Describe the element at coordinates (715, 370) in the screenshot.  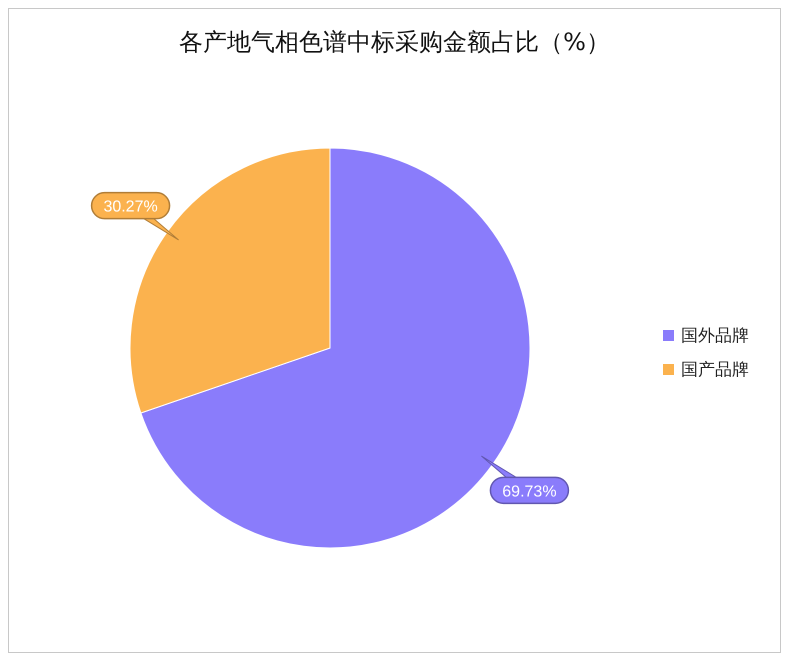
I see `legend-label: 国产品牌` at that location.